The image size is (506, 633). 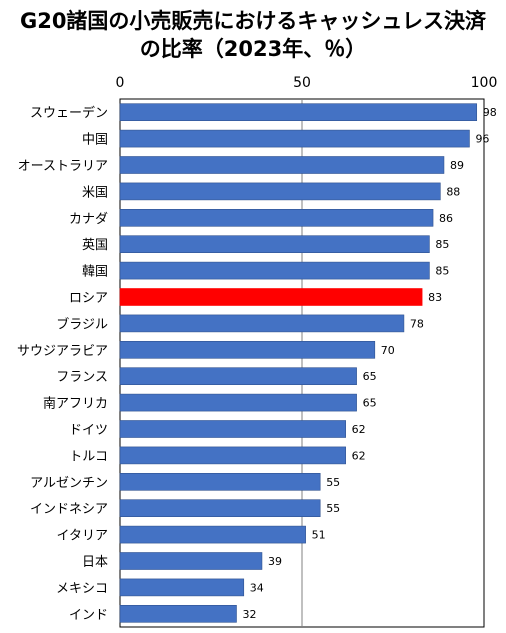 I want to click on category-label: 米国, so click(x=95, y=192).